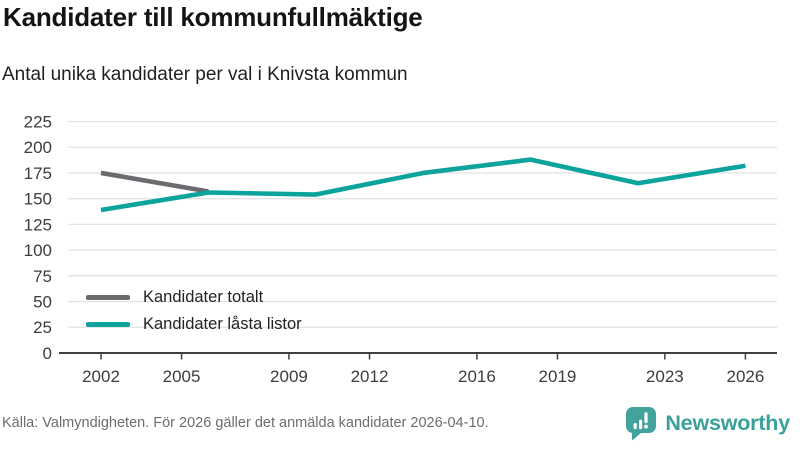 The width and height of the screenshot is (800, 450). I want to click on y-tick-label: 50, so click(42, 302).